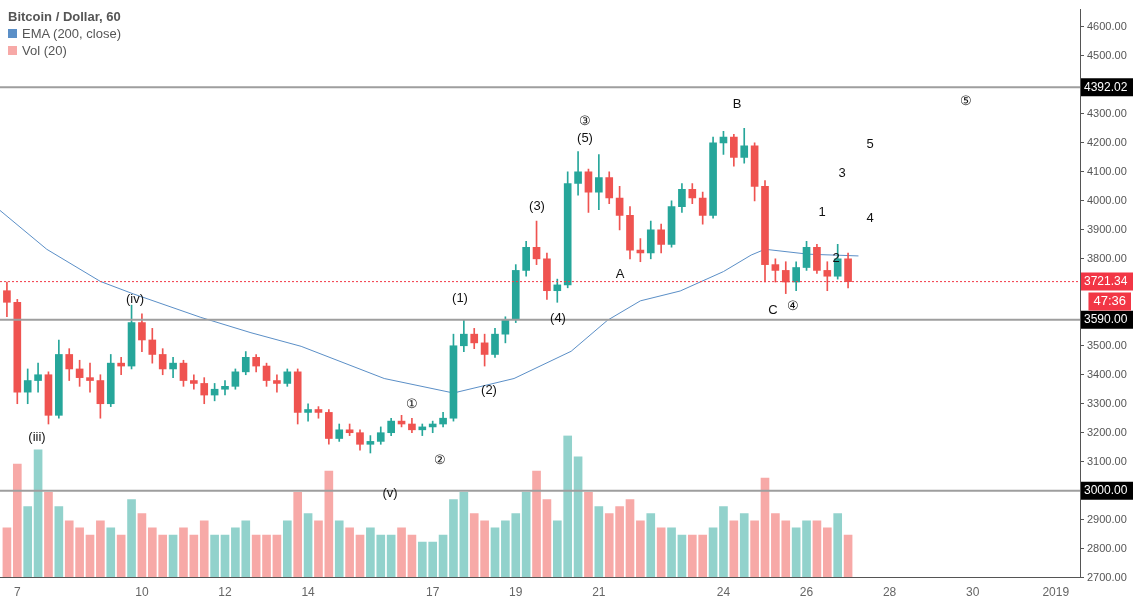  I want to click on annotation: (iv), so click(135, 298).